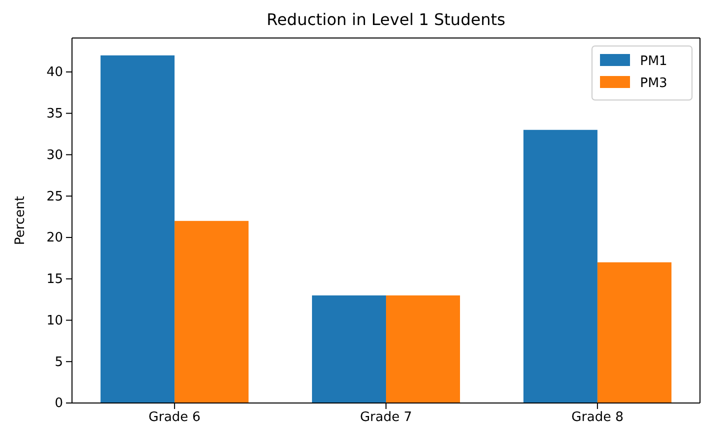 The height and width of the screenshot is (432, 703). I want to click on y-tick-label: 40, so click(54, 72).